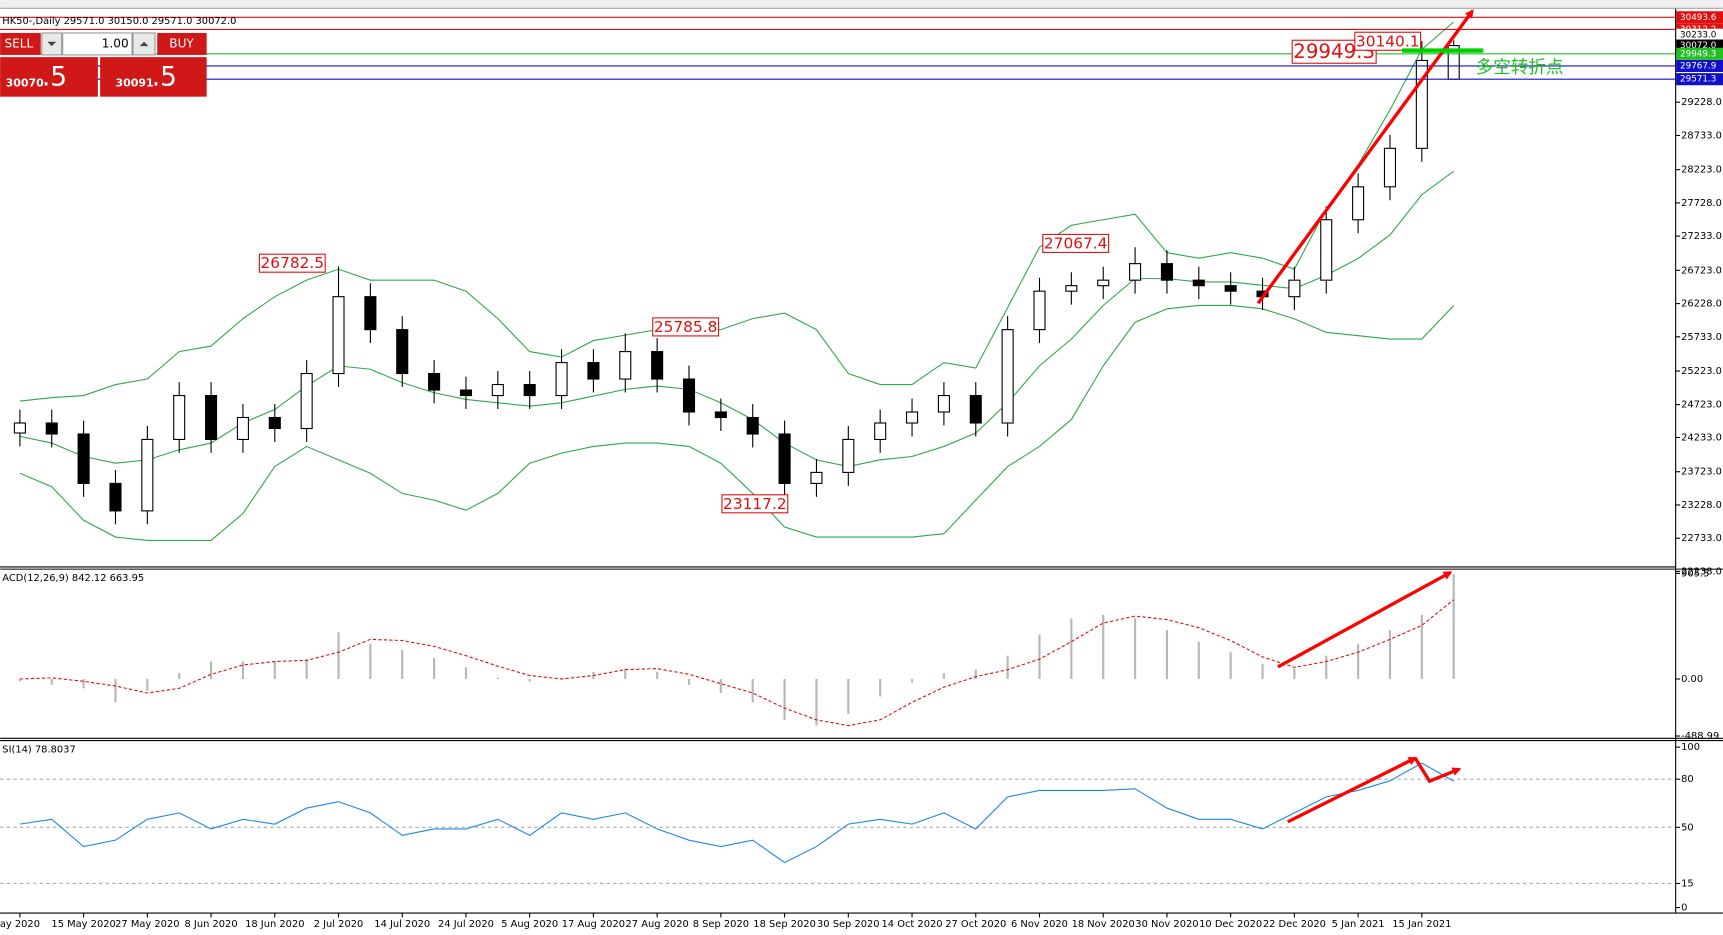 The width and height of the screenshot is (1723, 935). I want to click on y-tick-label: -488.99, so click(1700, 736).